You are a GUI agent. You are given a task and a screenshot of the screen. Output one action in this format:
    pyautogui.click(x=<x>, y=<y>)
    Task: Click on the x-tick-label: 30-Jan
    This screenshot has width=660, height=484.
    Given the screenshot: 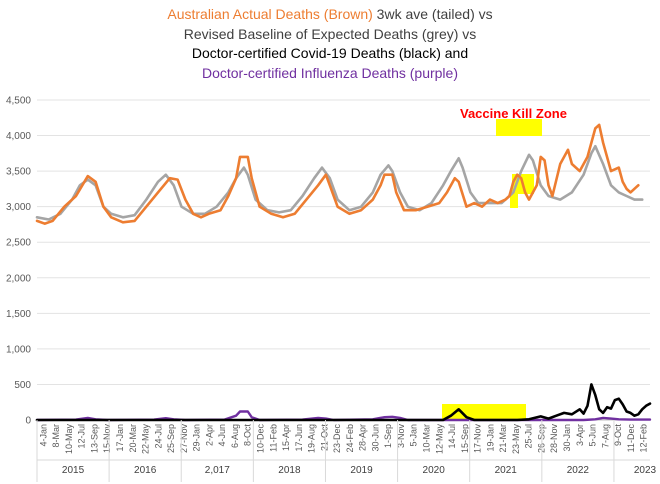 What is the action you would take?
    pyautogui.click(x=567, y=438)
    